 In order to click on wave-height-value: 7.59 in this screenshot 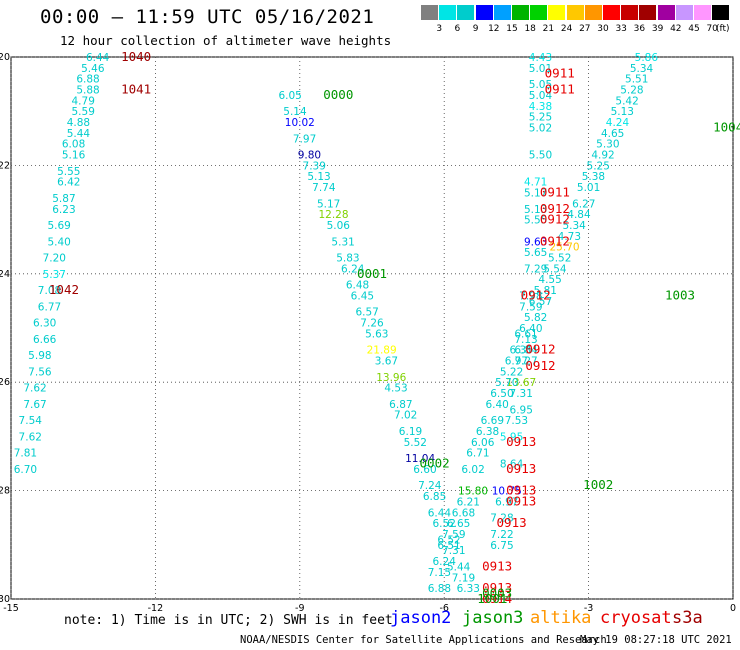, I will do `click(530, 307)`.